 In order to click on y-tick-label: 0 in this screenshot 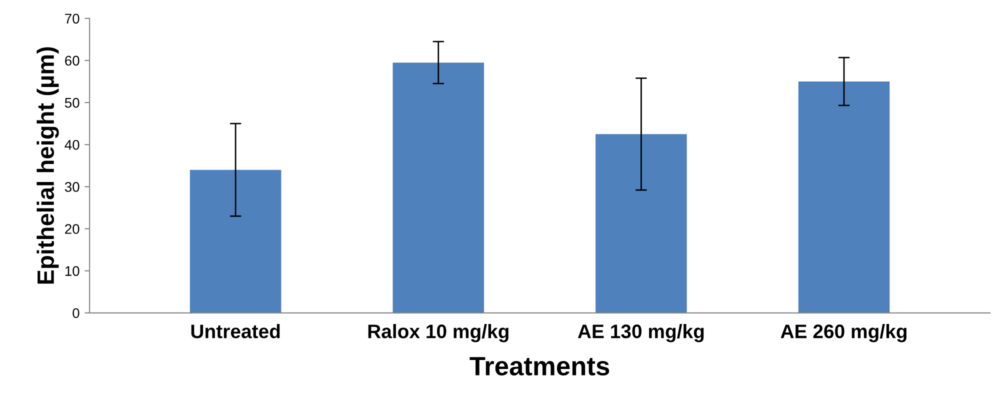, I will do `click(76, 313)`.